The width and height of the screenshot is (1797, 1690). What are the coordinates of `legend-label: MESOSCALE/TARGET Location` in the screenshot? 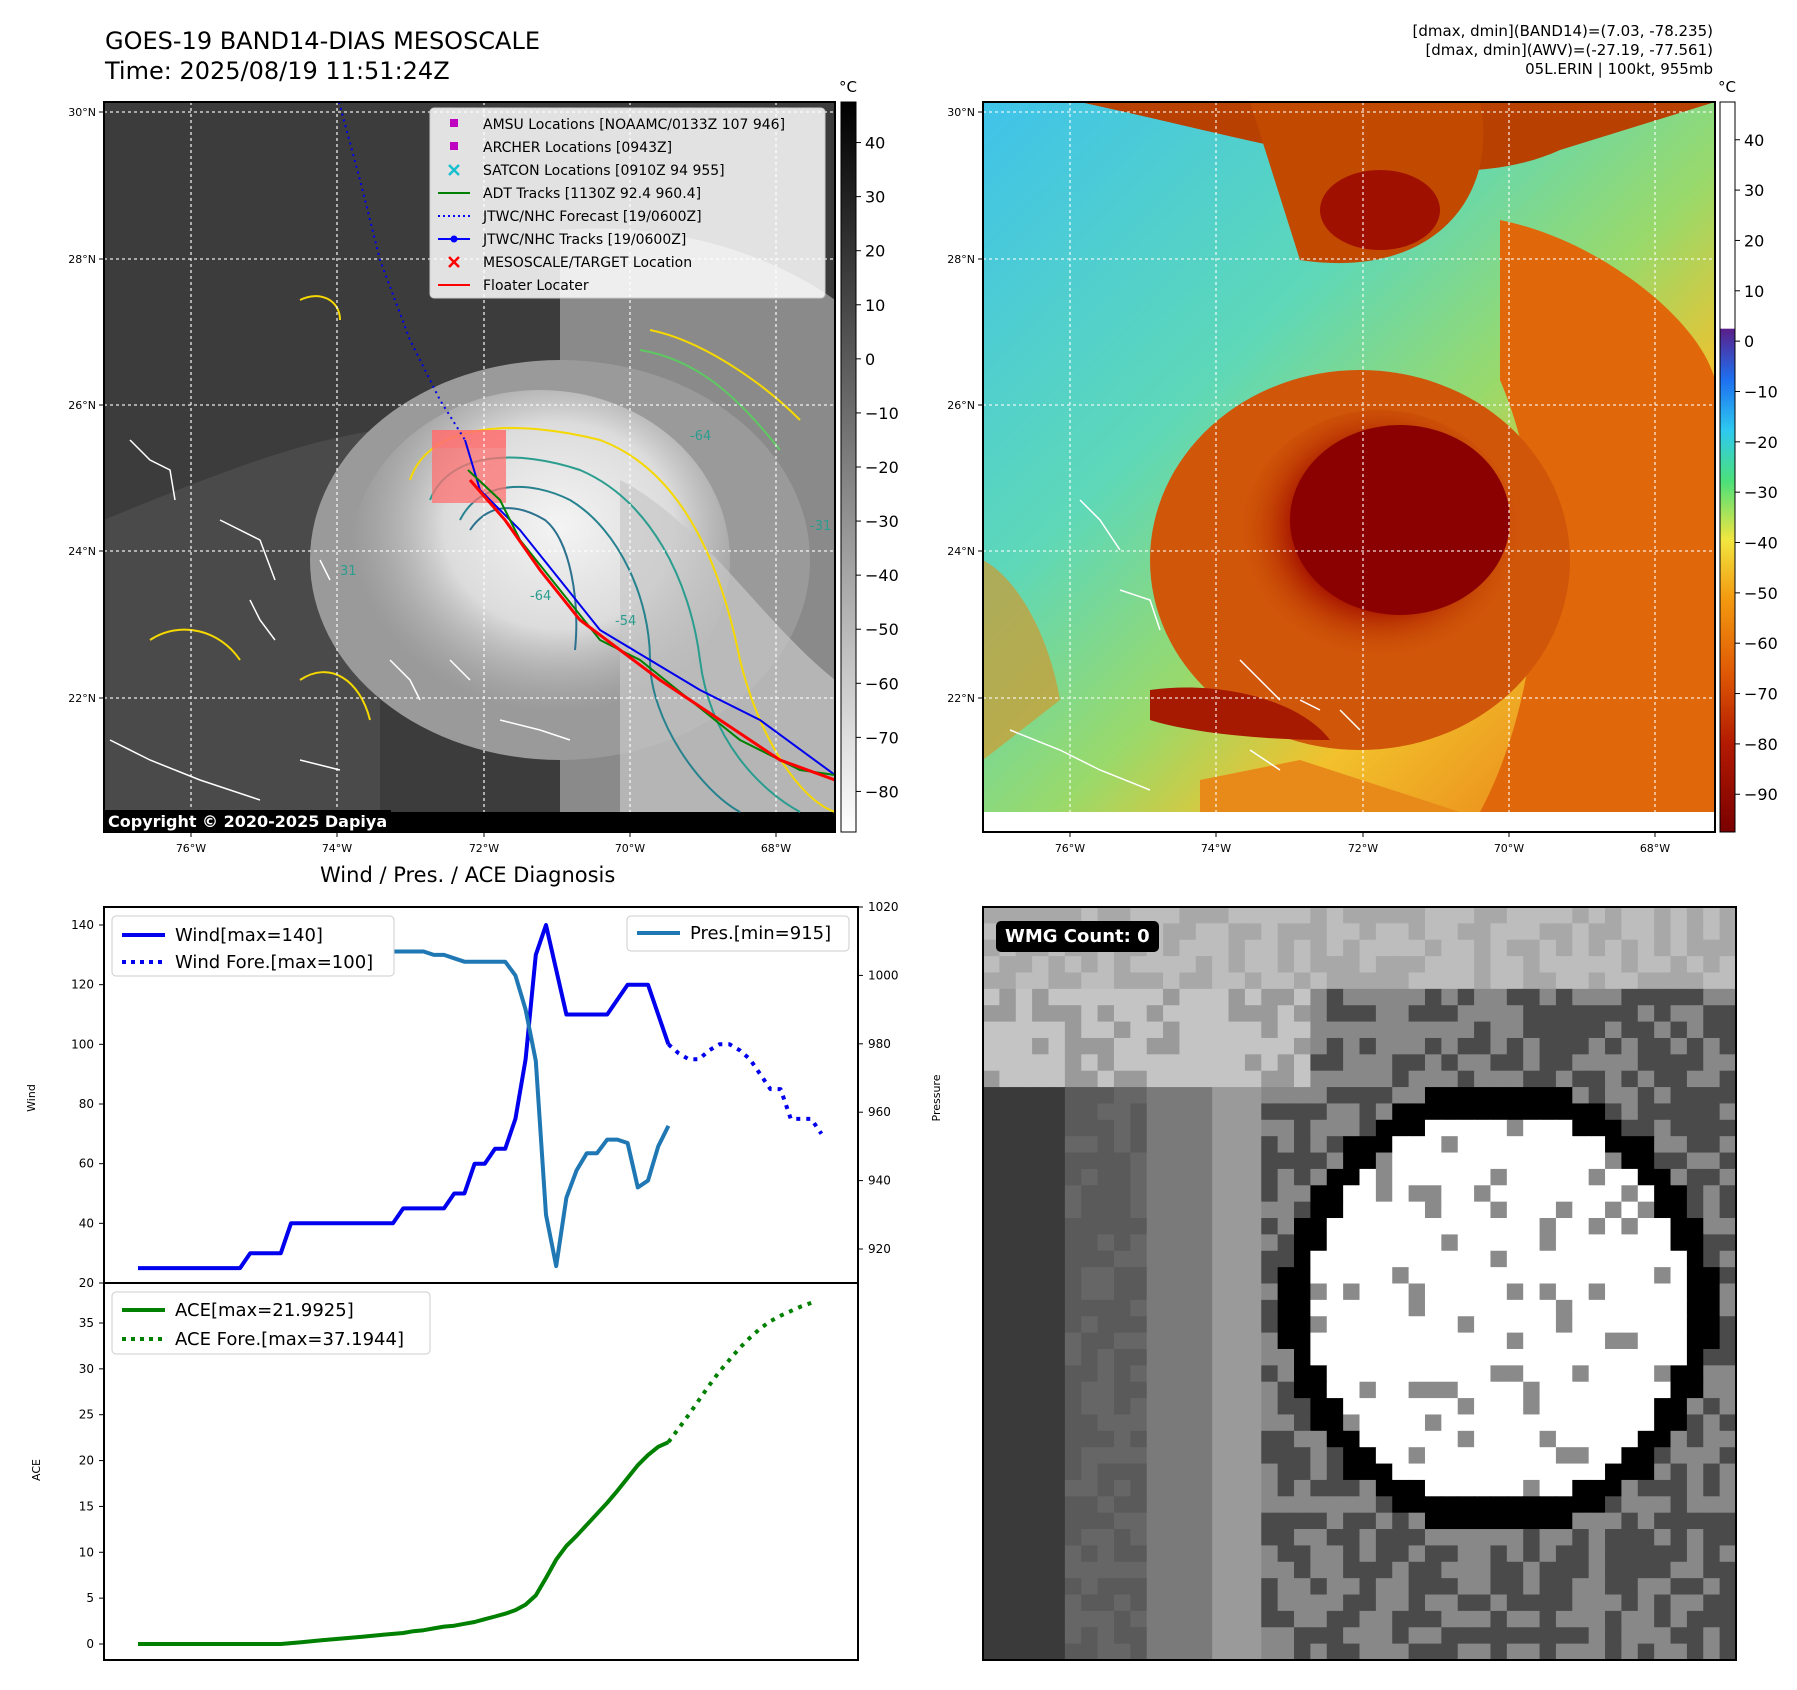 It's located at (587, 263).